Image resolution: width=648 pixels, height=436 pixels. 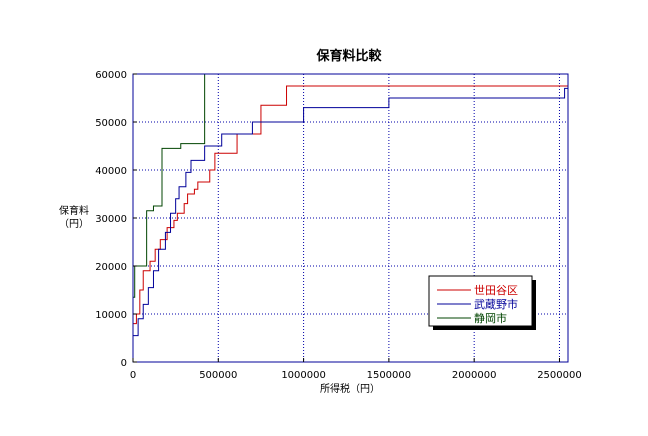 What do you see at coordinates (111, 315) in the screenshot?
I see `y-tick-label: 10000` at bounding box center [111, 315].